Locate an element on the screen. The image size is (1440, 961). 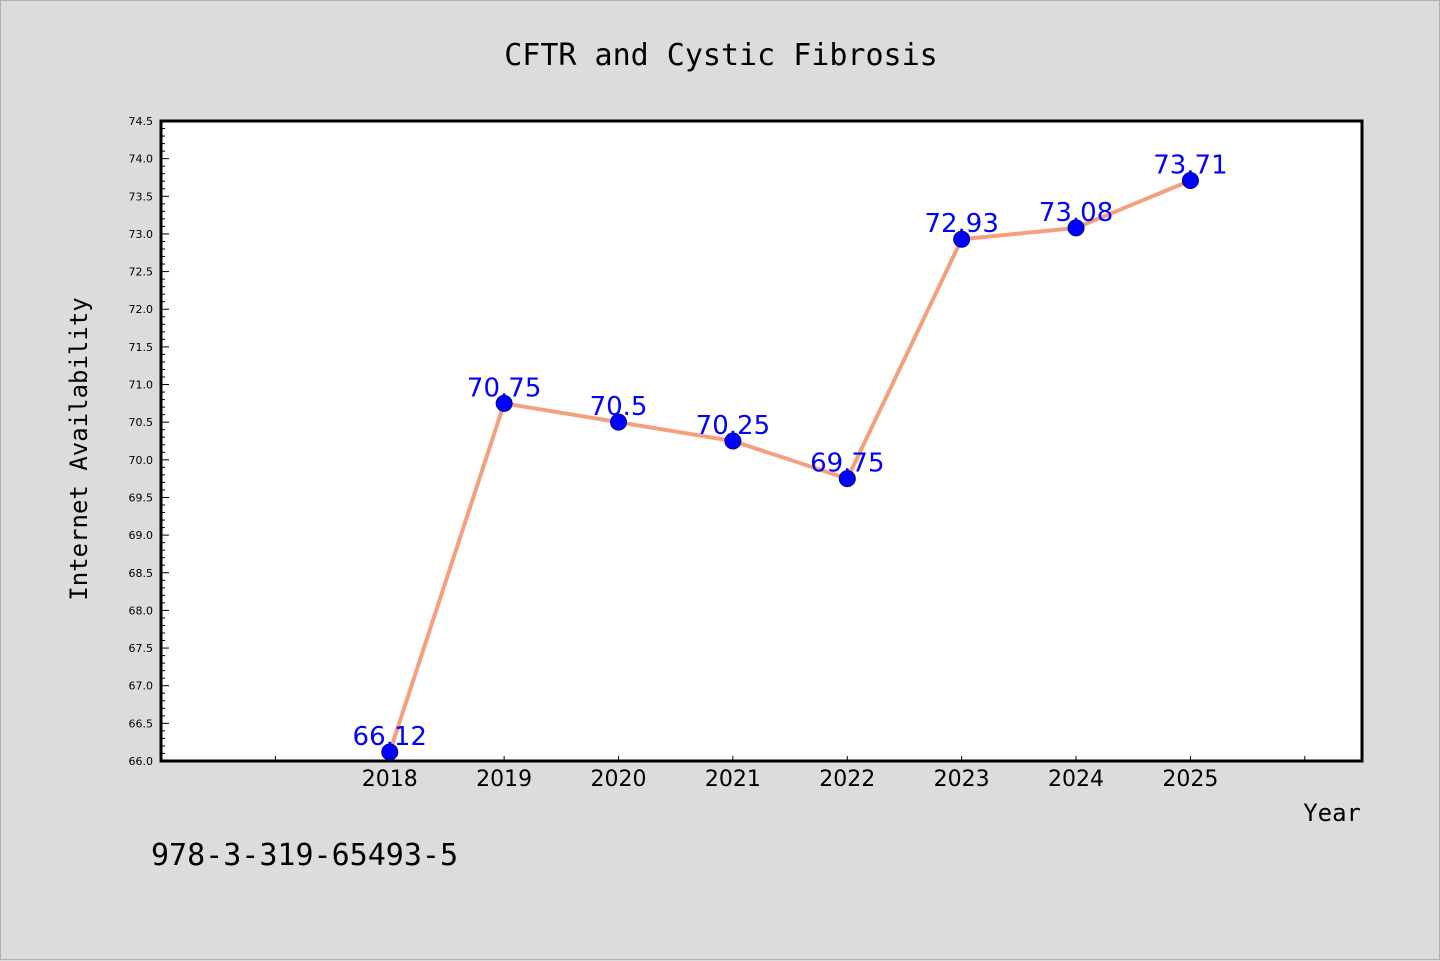
y-tick-label: 68.0 is located at coordinates (141, 610).